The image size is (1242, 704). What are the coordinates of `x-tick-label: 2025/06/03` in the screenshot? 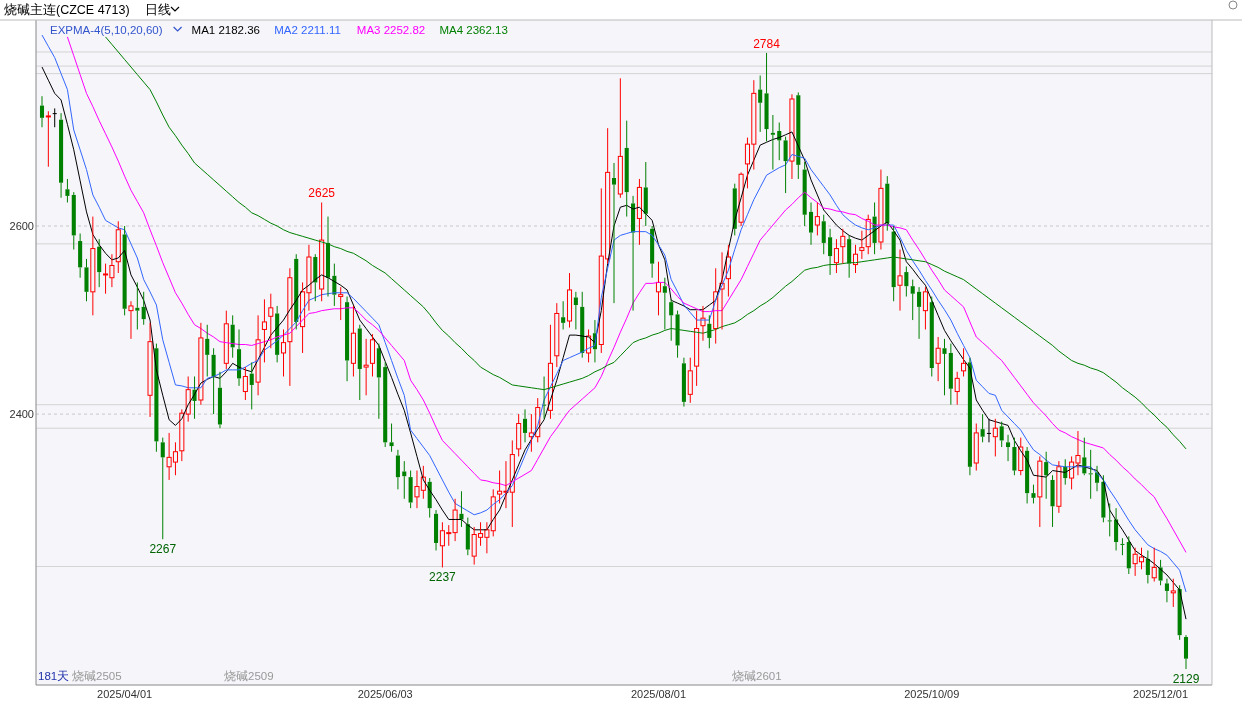 It's located at (385, 694).